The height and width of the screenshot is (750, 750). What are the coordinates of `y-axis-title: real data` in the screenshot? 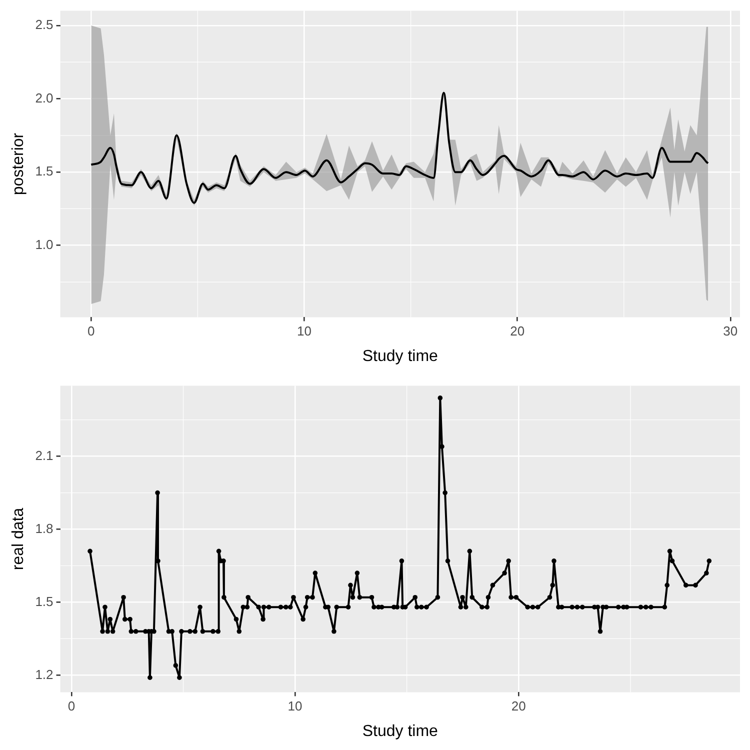 It's located at (19, 539).